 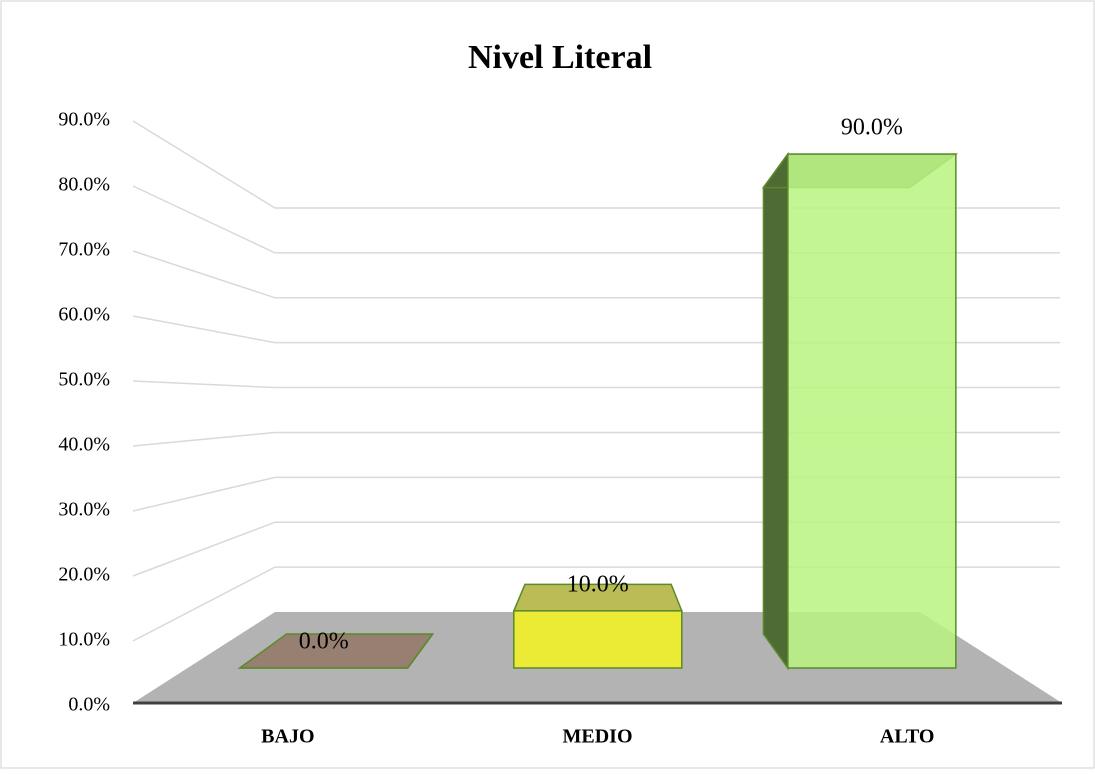 What do you see at coordinates (84, 380) in the screenshot?
I see `y-tick-label: 50.0%` at bounding box center [84, 380].